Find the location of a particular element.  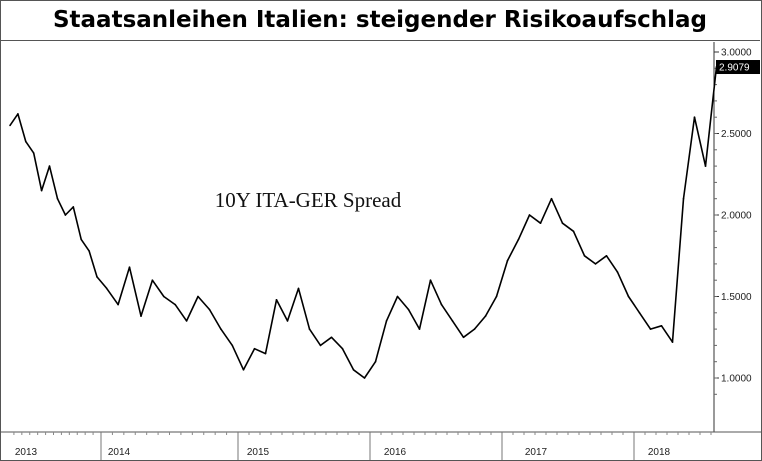

x-tick-label: 2016 is located at coordinates (395, 452).